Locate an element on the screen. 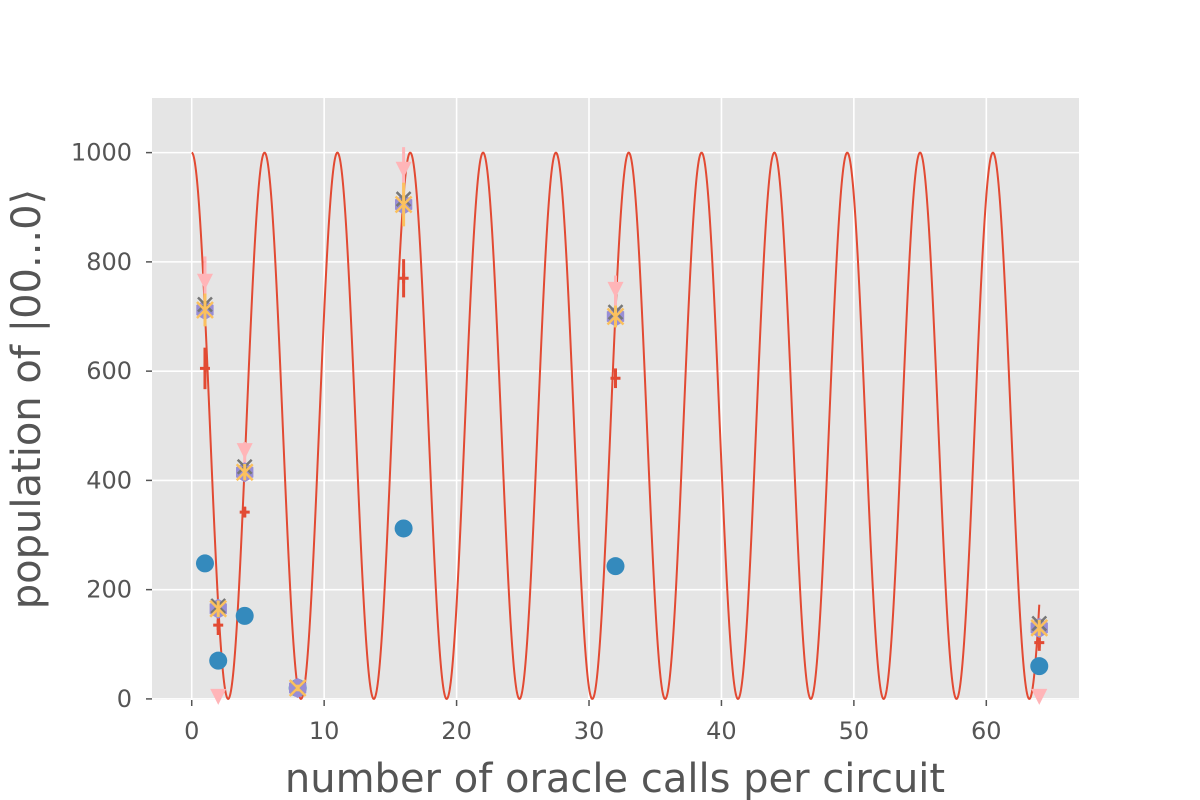  y-tick-label: 0 is located at coordinates (124, 699).